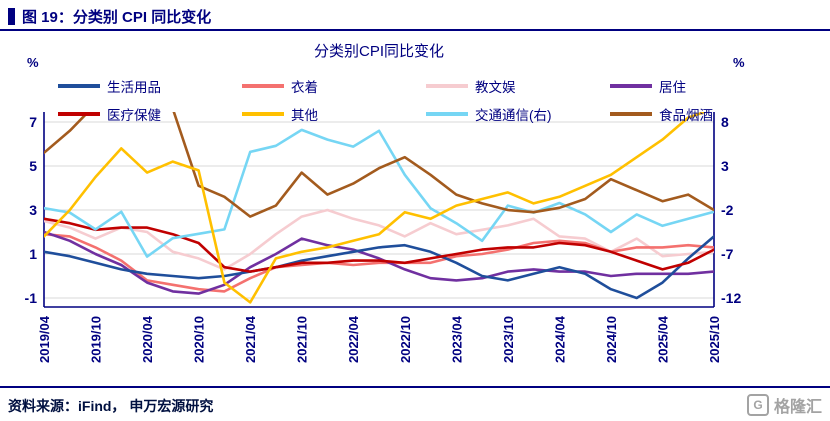 Image resolution: width=830 pixels, height=421 pixels. Describe the element at coordinates (456, 339) in the screenshot. I see `x-tick-label: 2023/04` at that location.